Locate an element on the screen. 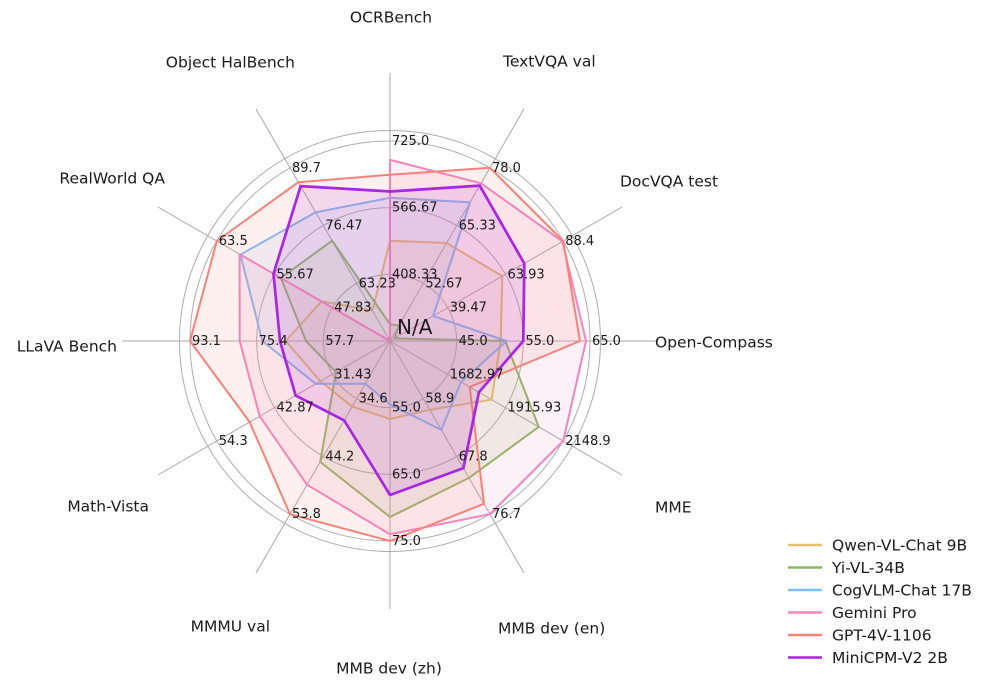 Image resolution: width=986 pixels, height=690 pixels. category-label-MMB dev (en): MMB dev (en) is located at coordinates (551, 629).